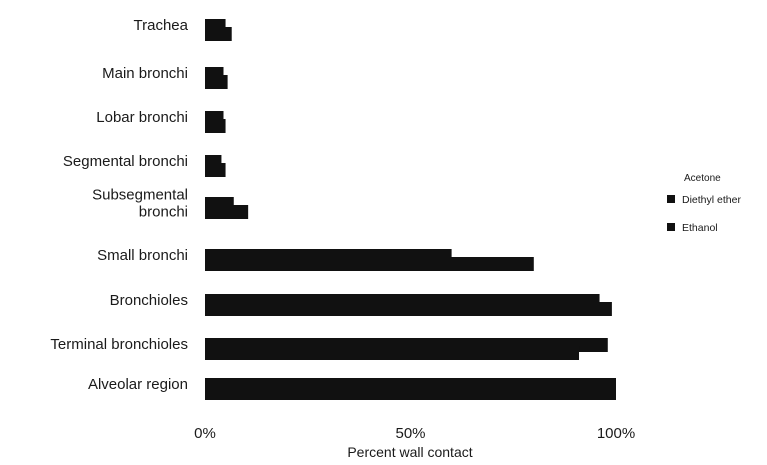 The width and height of the screenshot is (767, 465). I want to click on bar-ethanol-segmental-bronchi, so click(215, 170).